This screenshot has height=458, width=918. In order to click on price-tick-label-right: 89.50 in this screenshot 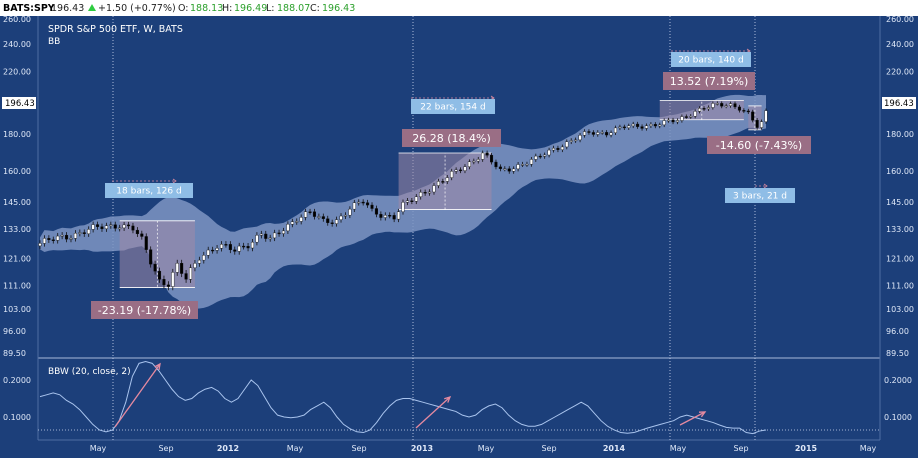, I will do `click(897, 353)`.